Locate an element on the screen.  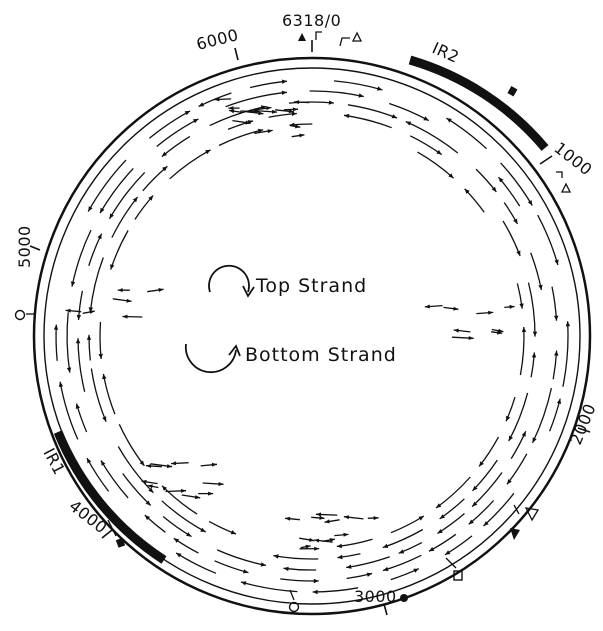
counterclockwise-arrow-icon is located at coordinates (211, 358).